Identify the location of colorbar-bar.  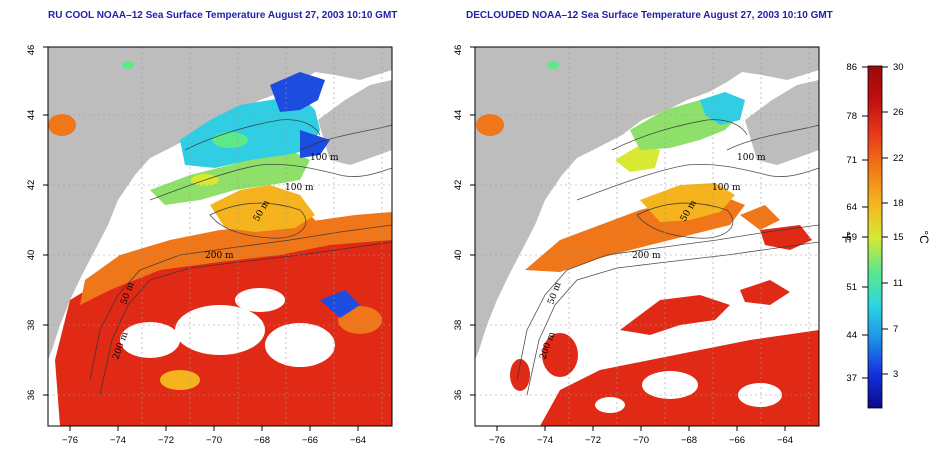
(875, 237).